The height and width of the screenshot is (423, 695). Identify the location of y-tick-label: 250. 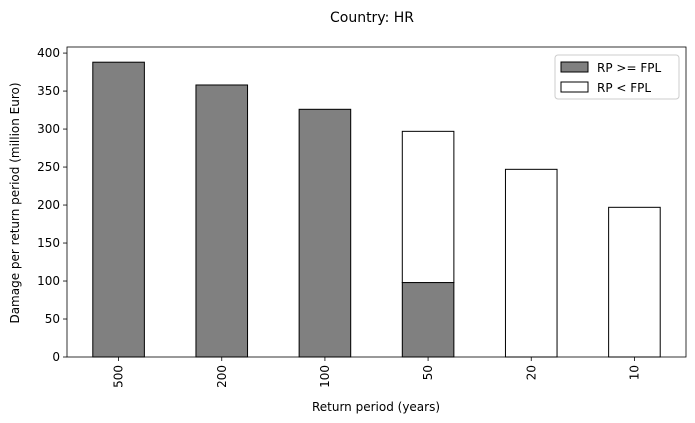
(48, 167).